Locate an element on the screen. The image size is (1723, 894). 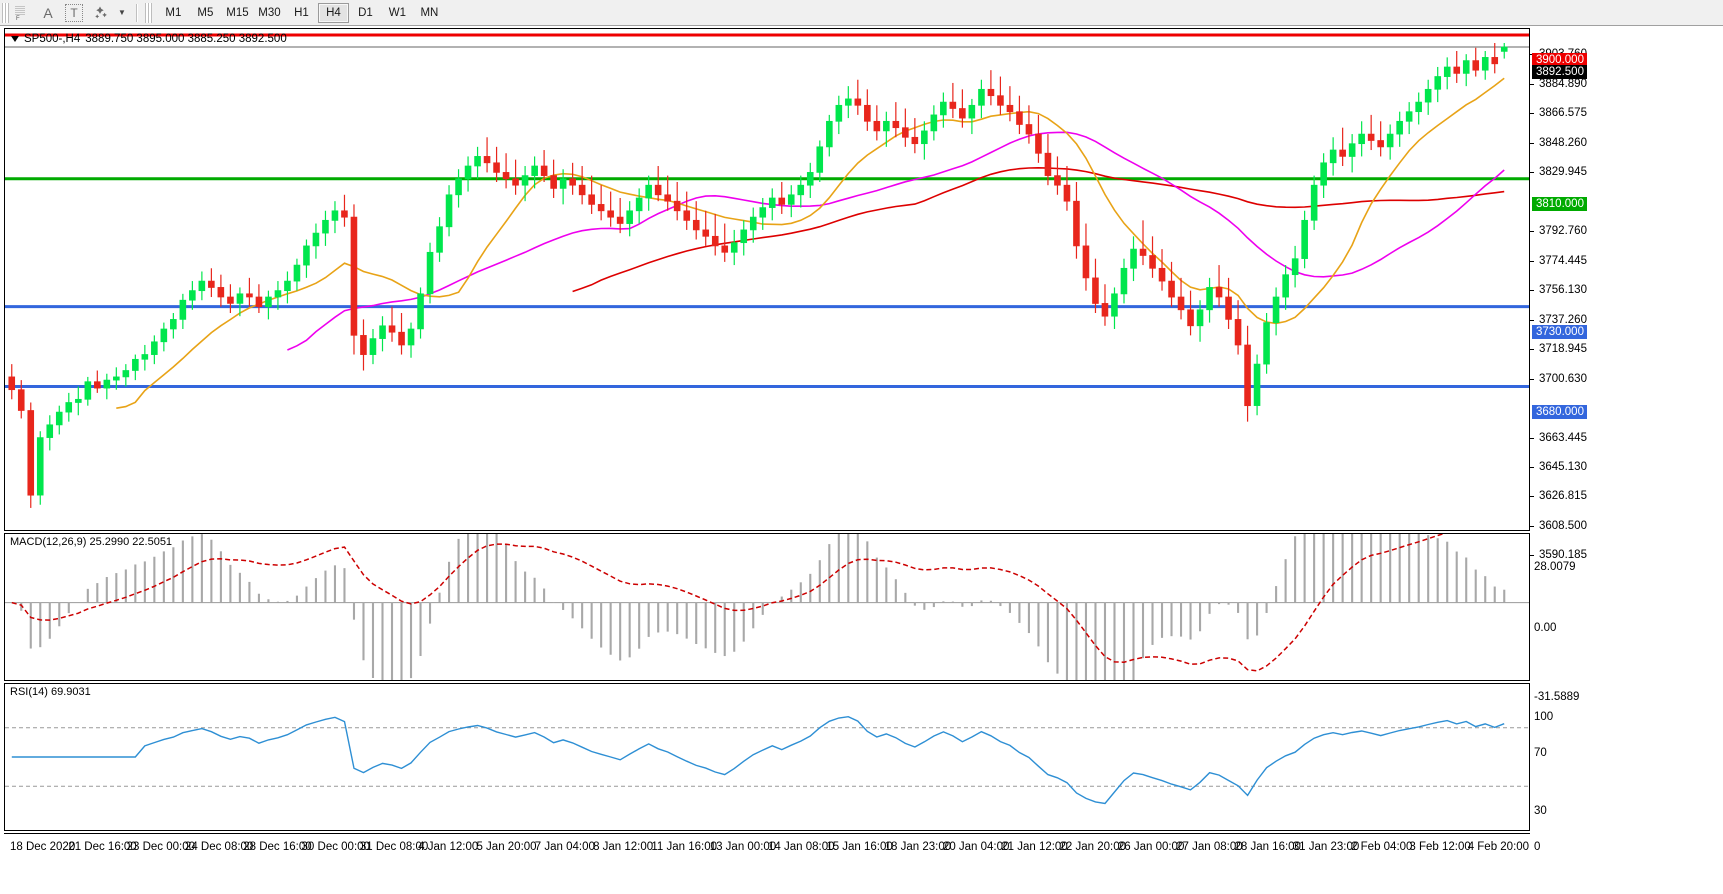
price-tick: 3608.500 is located at coordinates (1558, 526).